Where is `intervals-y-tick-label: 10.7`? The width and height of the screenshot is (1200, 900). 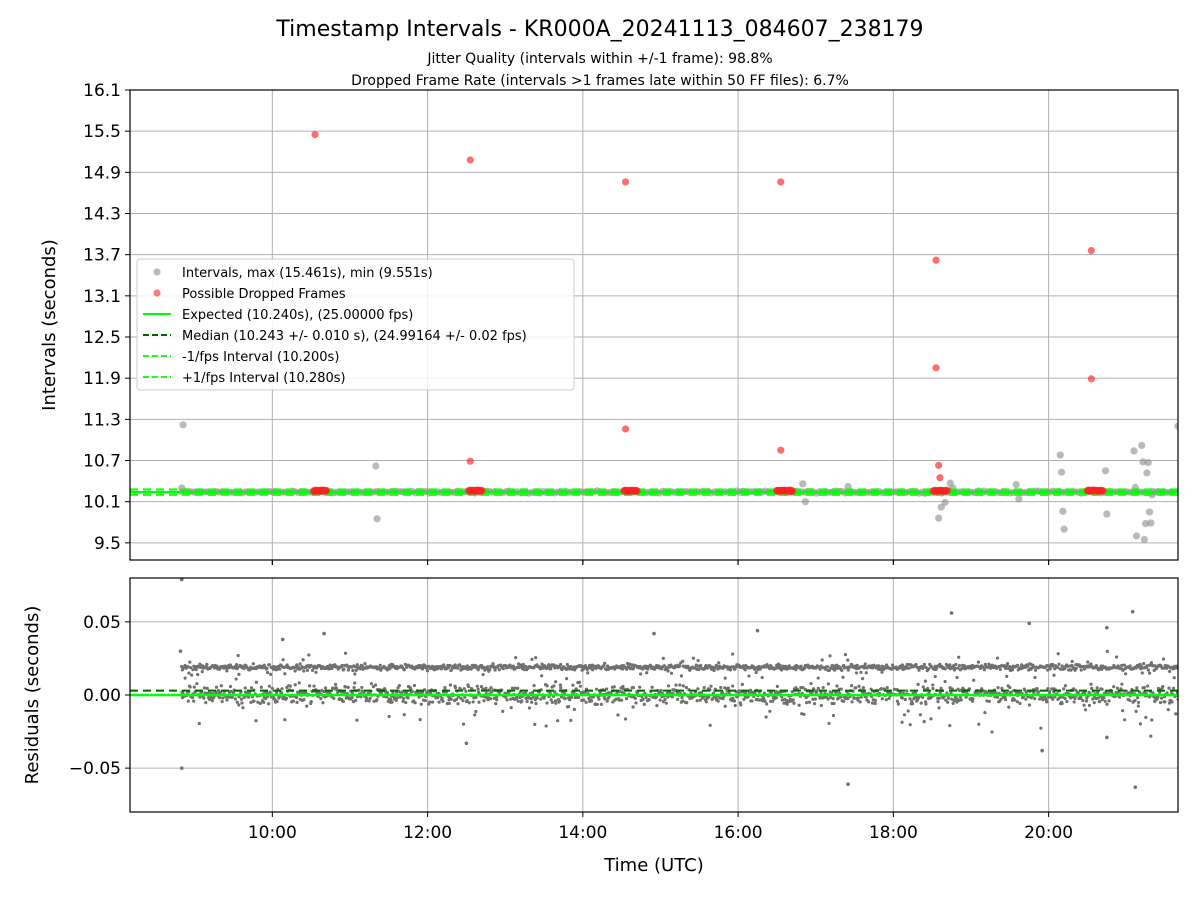 intervals-y-tick-label: 10.7 is located at coordinates (102, 462).